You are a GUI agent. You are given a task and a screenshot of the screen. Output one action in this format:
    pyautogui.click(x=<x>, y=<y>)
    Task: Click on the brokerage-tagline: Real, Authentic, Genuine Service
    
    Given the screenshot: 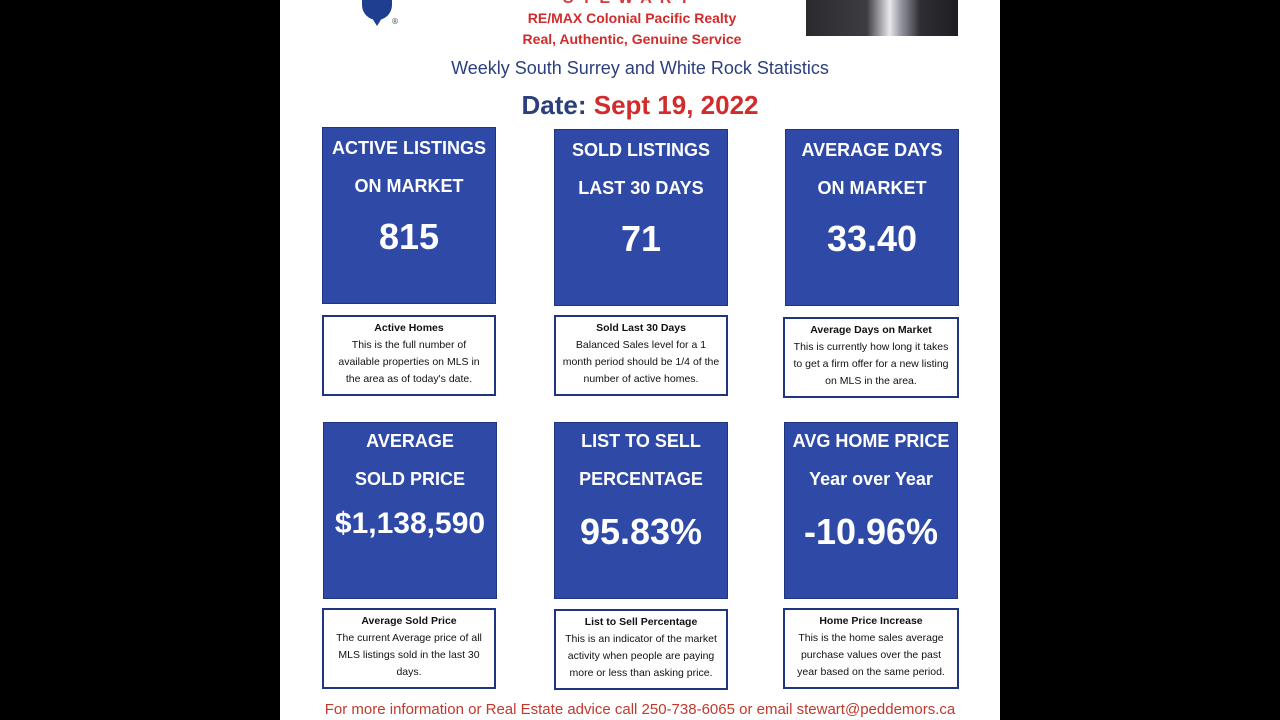 What is the action you would take?
    pyautogui.click(x=632, y=39)
    